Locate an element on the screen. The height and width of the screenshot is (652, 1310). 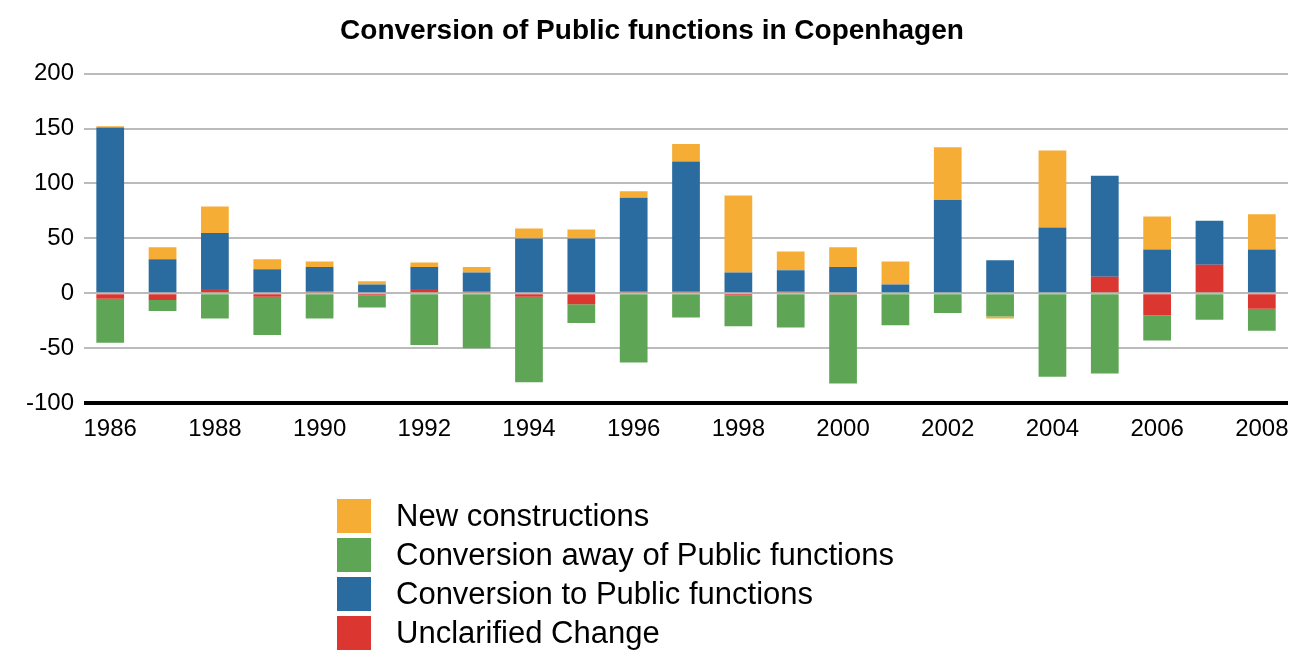
x-tick-label: 1998 is located at coordinates (738, 428).